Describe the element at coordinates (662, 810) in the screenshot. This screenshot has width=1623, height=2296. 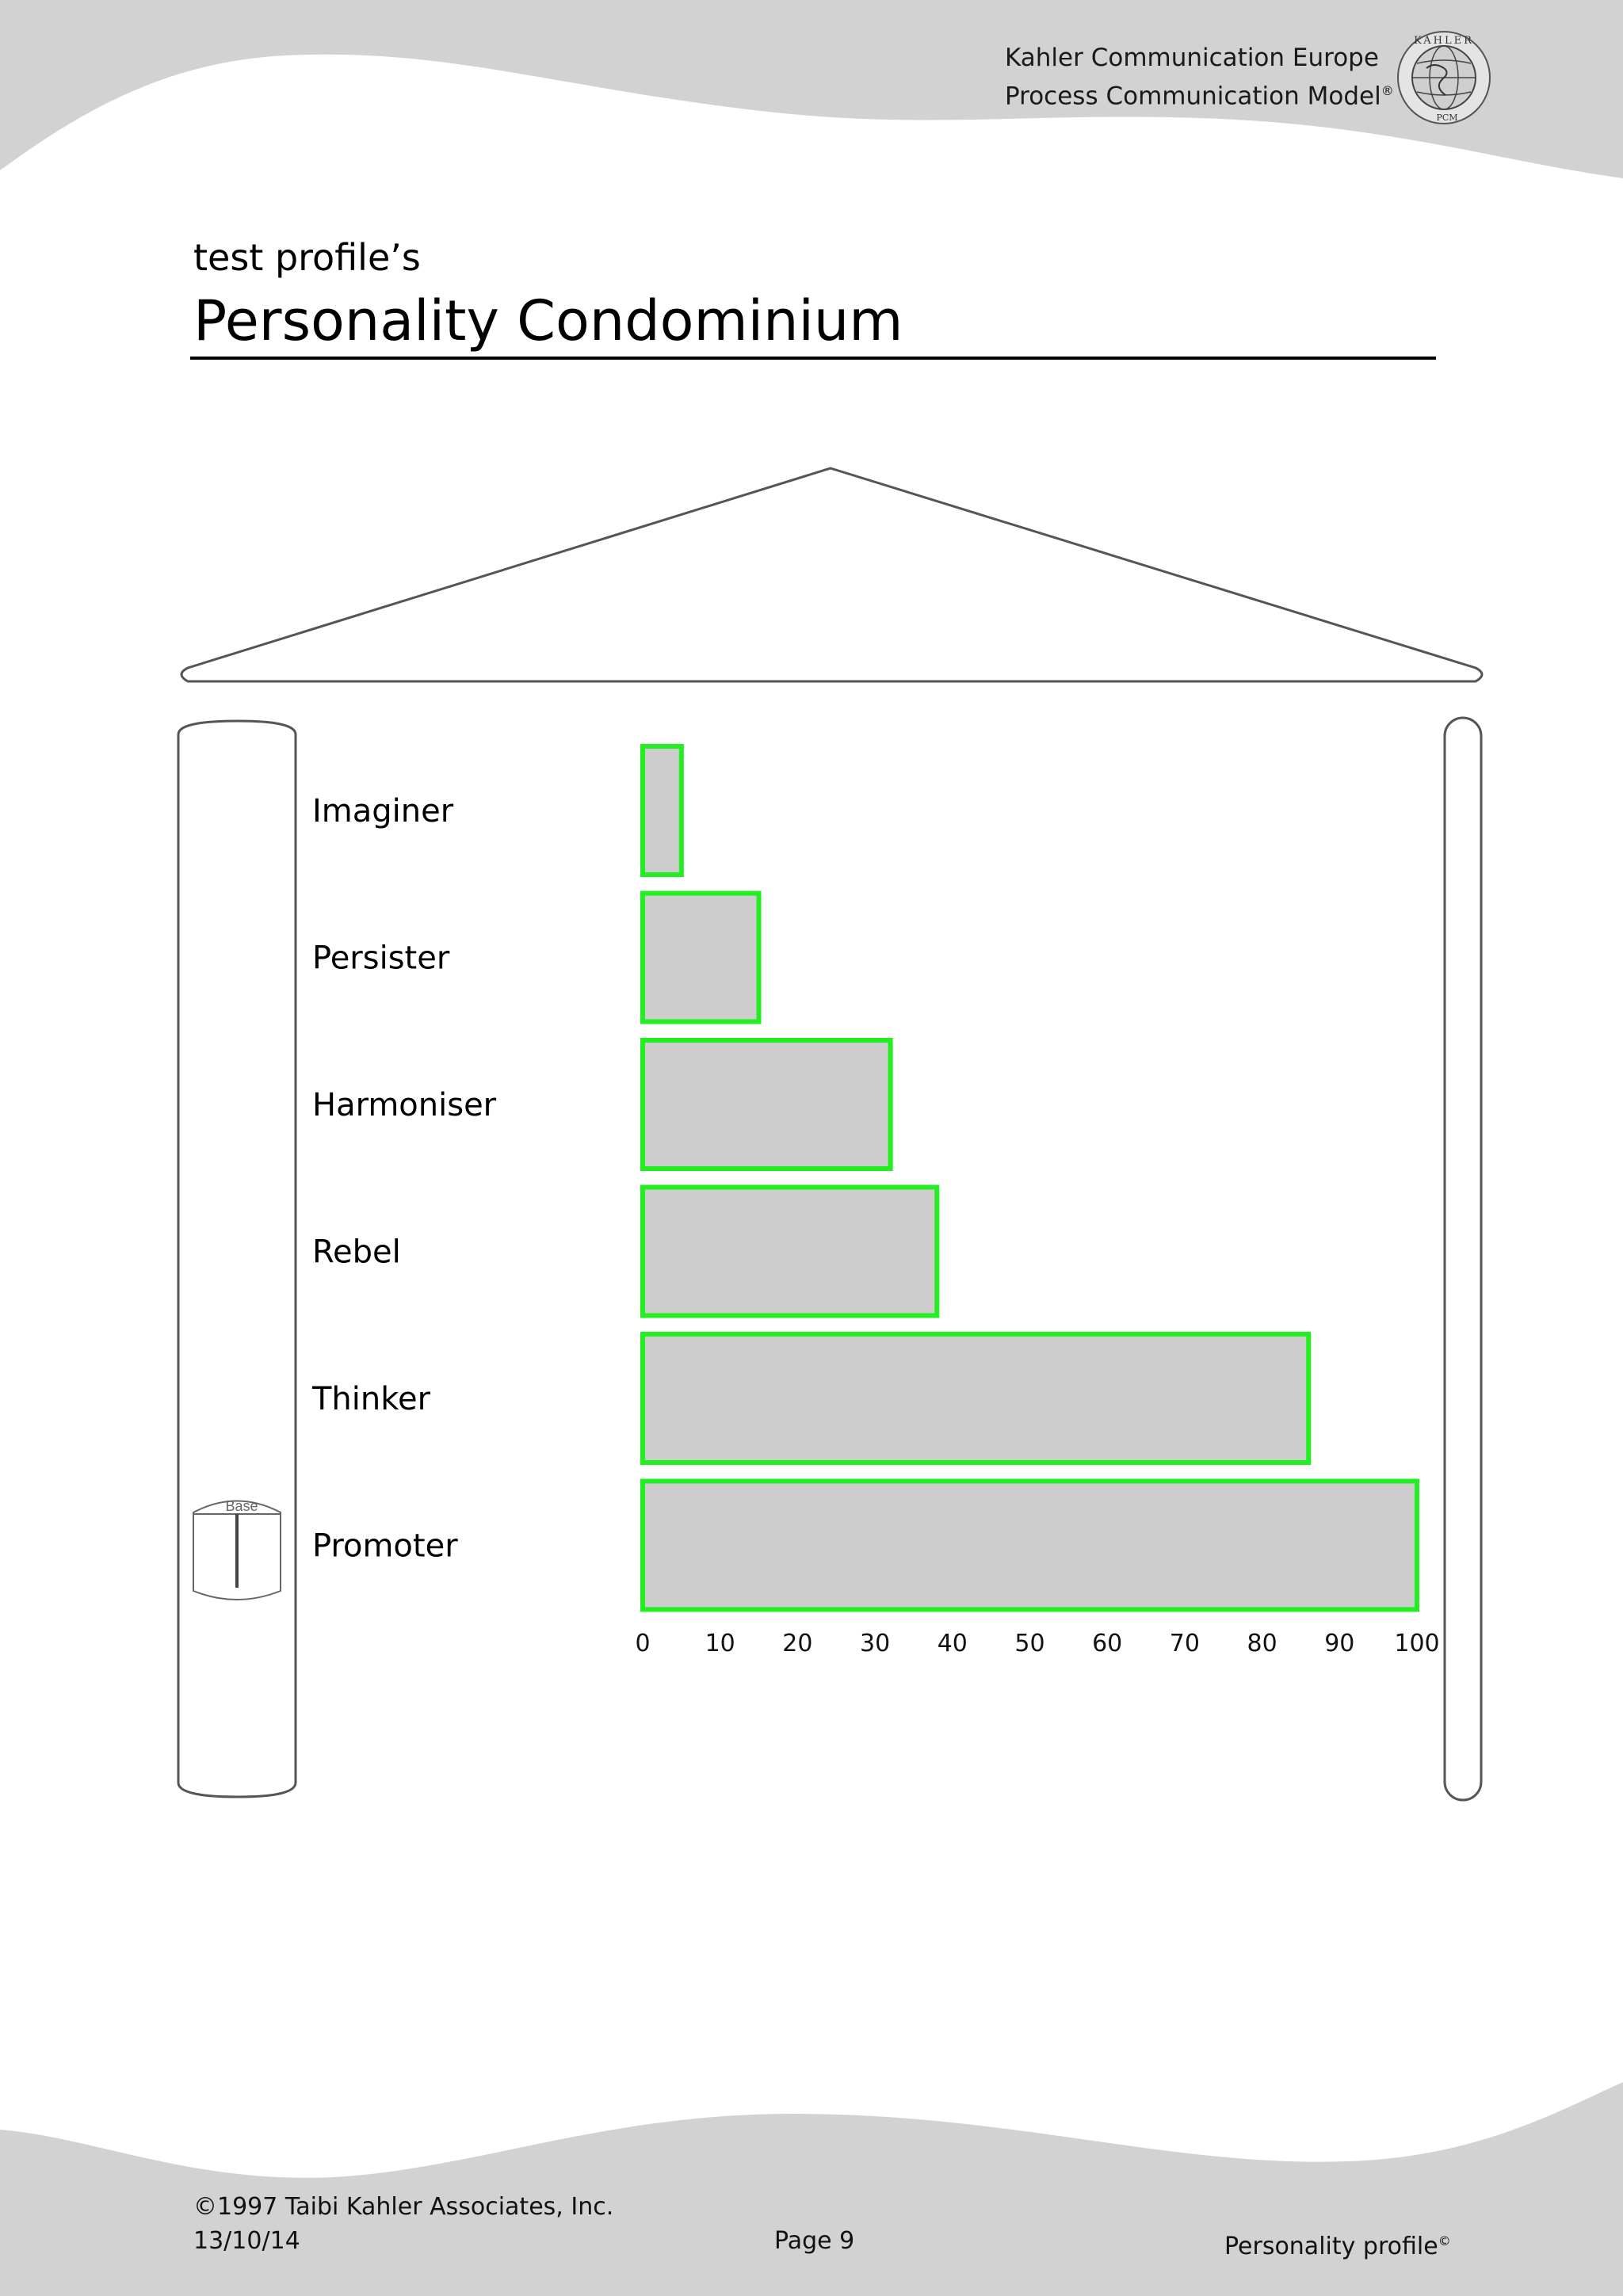
I see `bar-imaginer` at that location.